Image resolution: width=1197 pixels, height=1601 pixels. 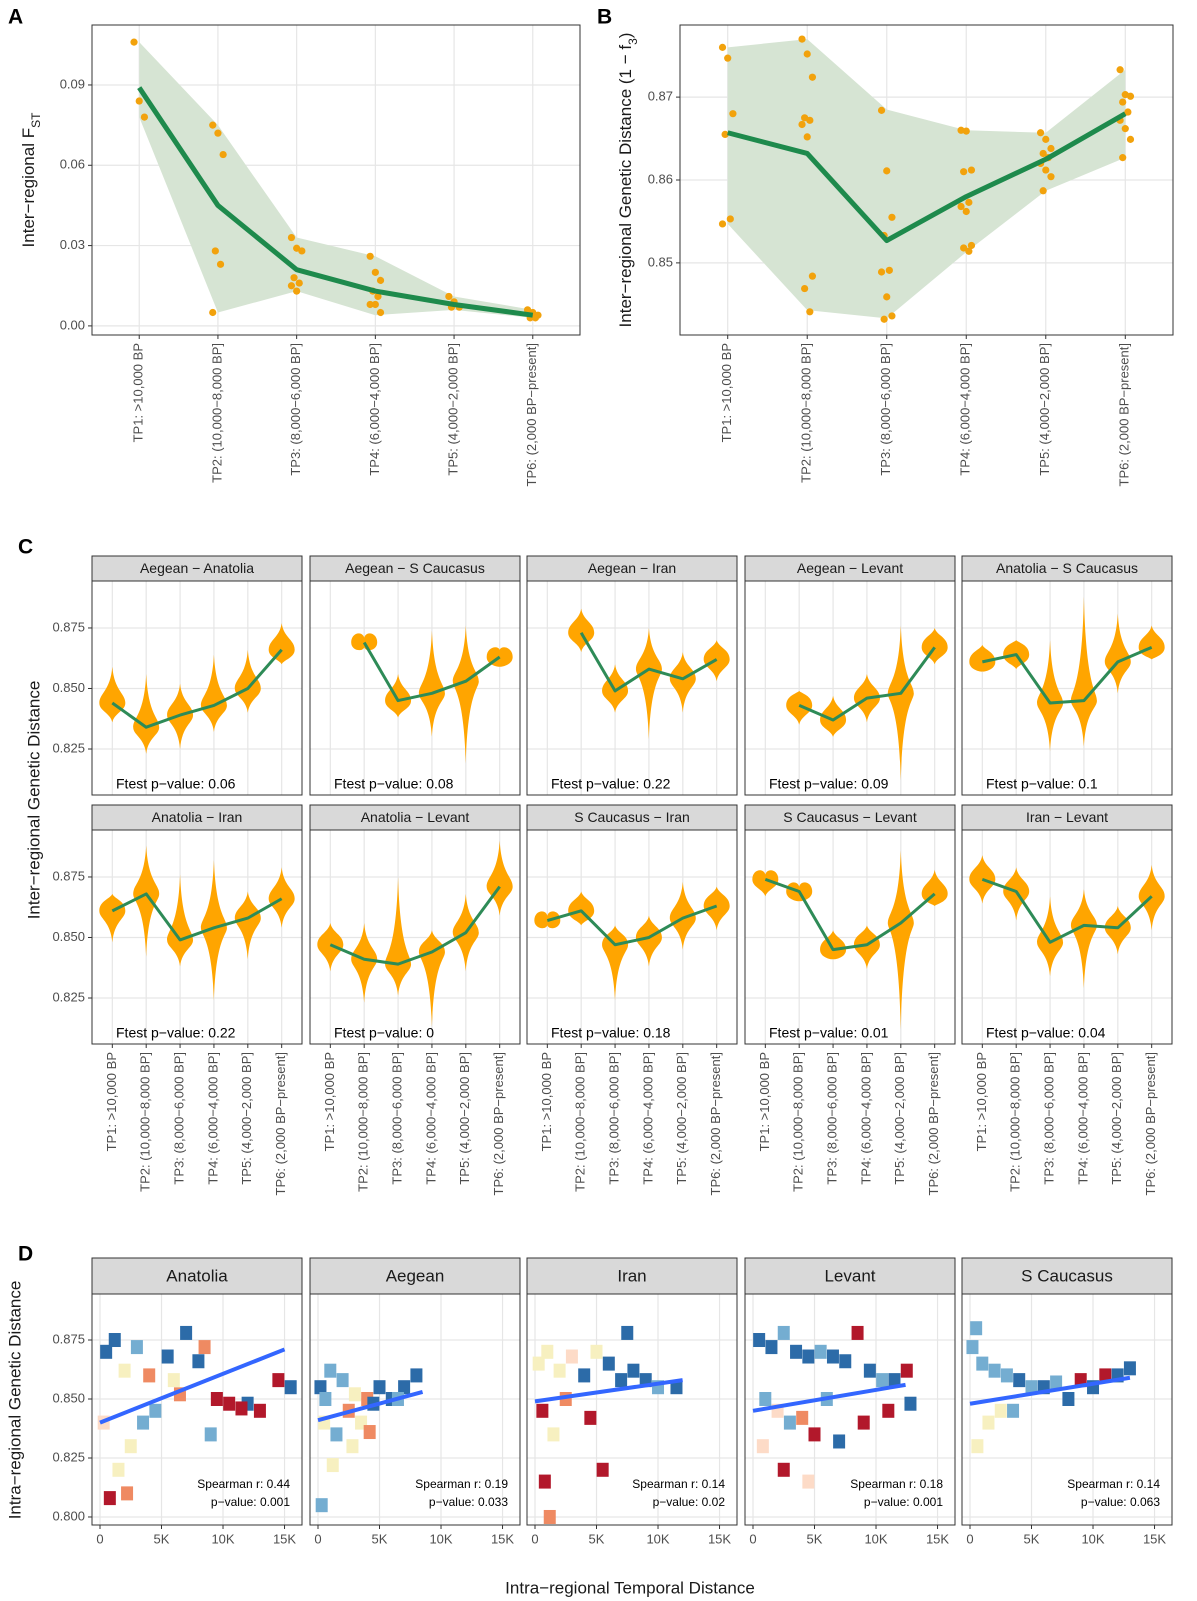 I want to click on x-tick-label: 15K, so click(x=719, y=1538).